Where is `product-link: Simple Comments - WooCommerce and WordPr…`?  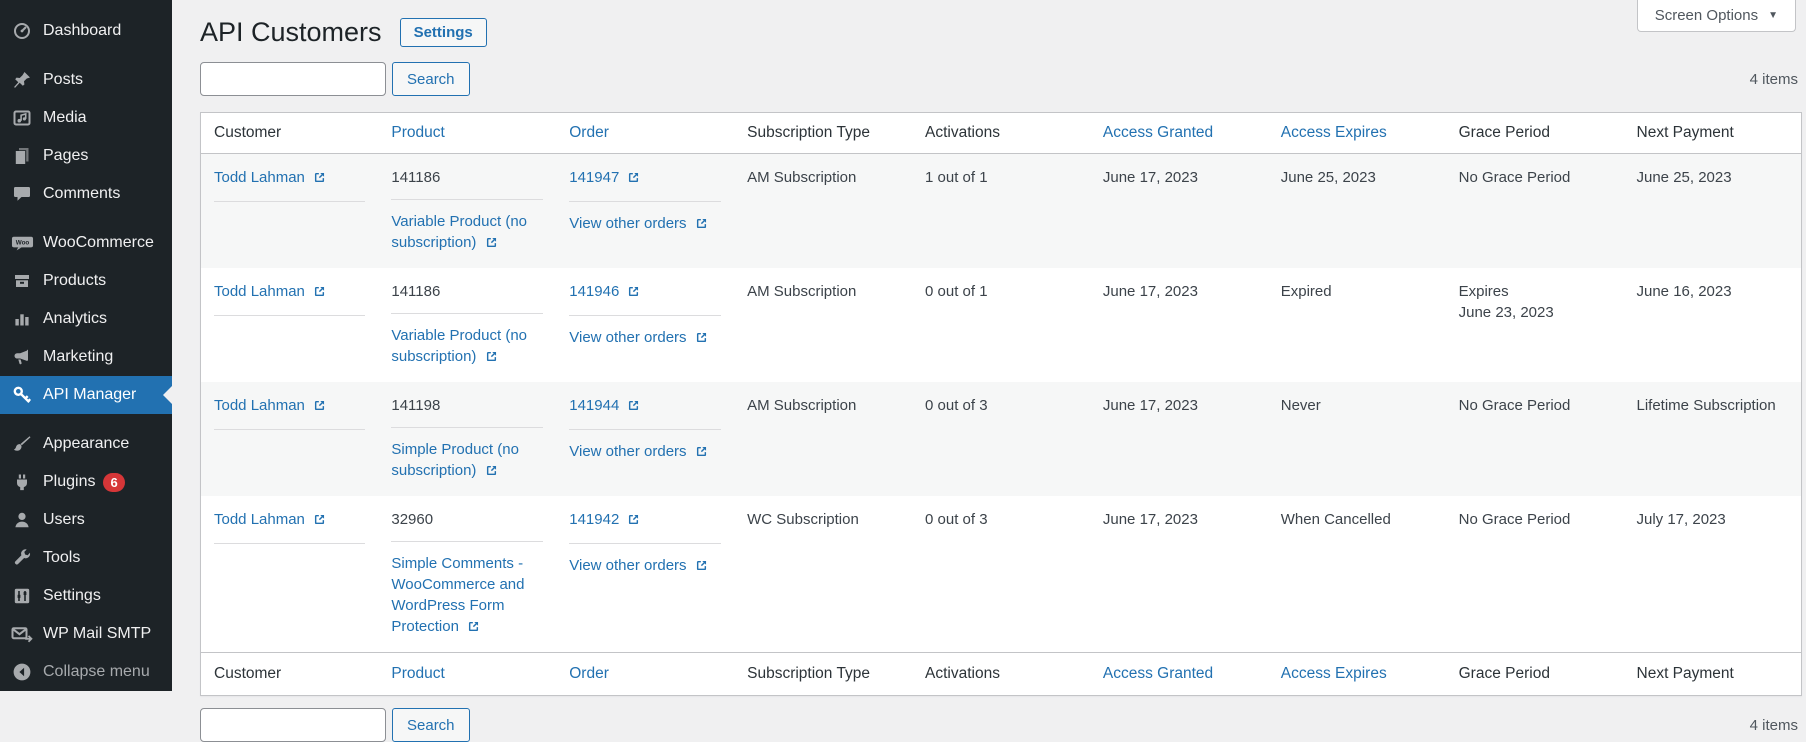 product-link: Simple Comments - WooCommerce and WordPr… is located at coordinates (457, 595).